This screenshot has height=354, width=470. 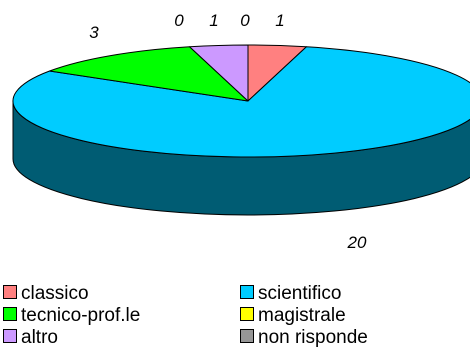 What do you see at coordinates (313, 337) in the screenshot?
I see `legend-label-non-risponde: non risponde` at bounding box center [313, 337].